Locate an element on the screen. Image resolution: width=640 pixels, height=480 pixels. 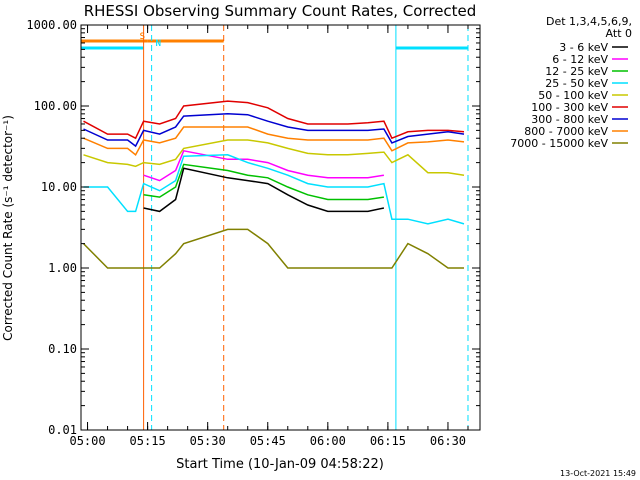
y-tick-label: 0.10 is located at coordinates (62, 349).